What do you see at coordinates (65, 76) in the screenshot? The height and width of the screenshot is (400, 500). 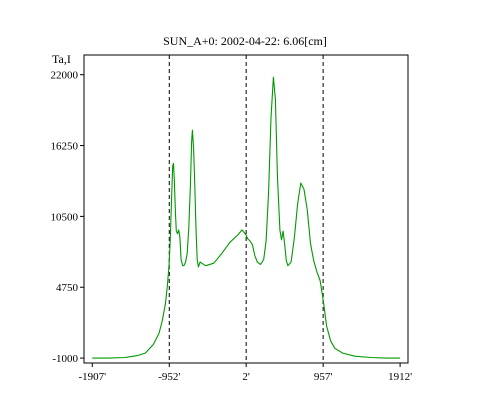 I see `y-tick-label: 22000` at bounding box center [65, 76].